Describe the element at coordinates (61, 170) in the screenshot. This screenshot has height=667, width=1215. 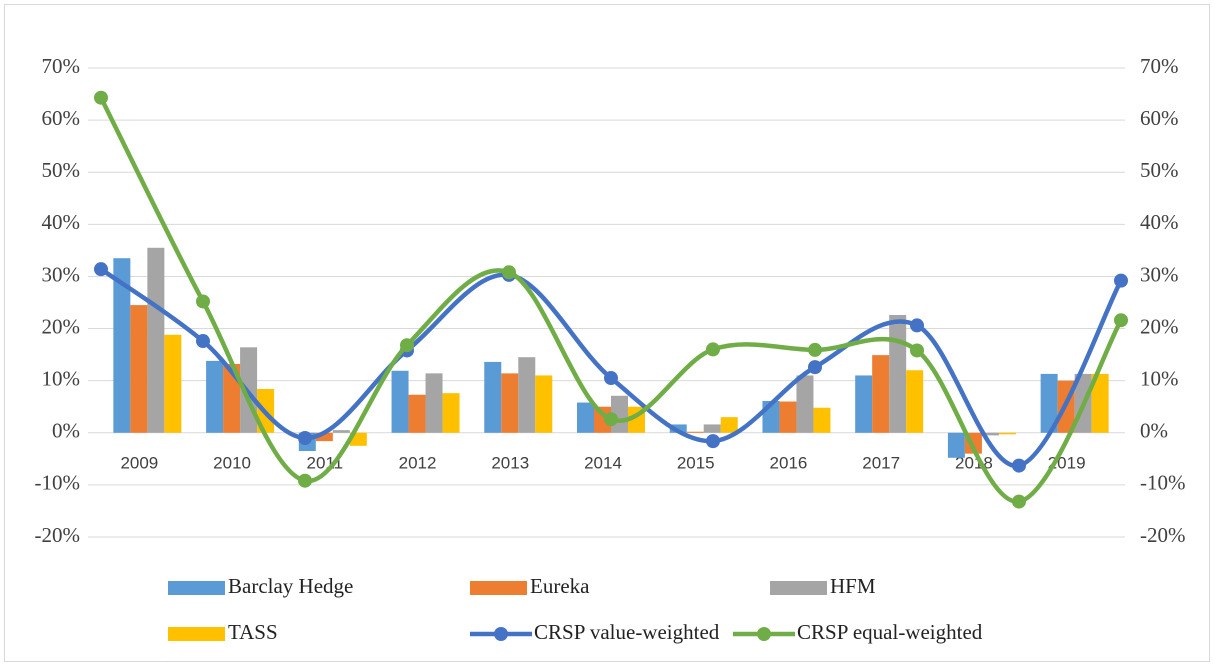
I see `y-tick-label: 50%` at that location.